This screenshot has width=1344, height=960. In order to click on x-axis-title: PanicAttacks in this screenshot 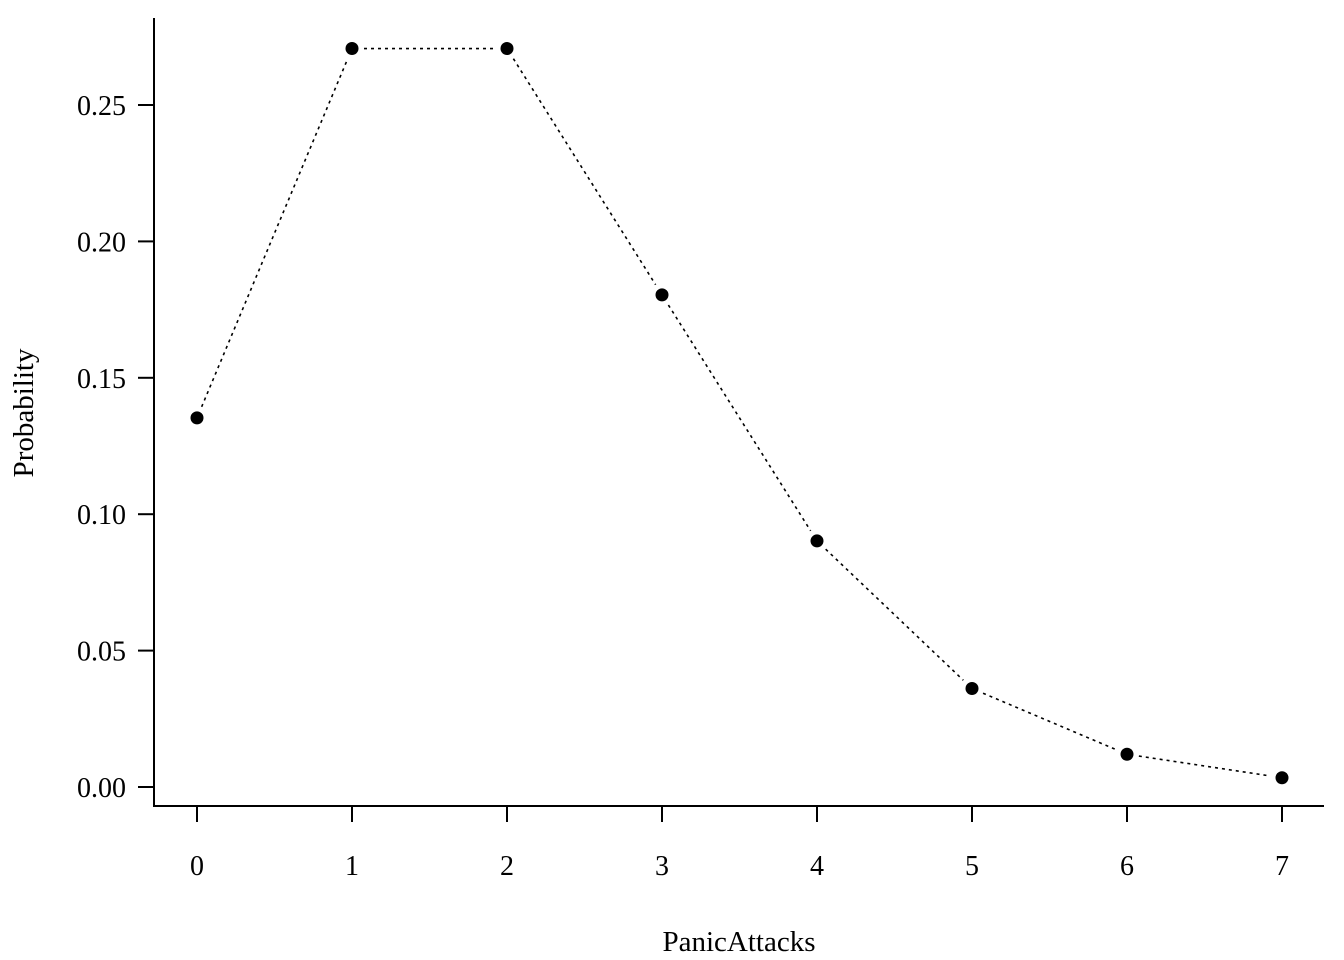, I will do `click(738, 942)`.